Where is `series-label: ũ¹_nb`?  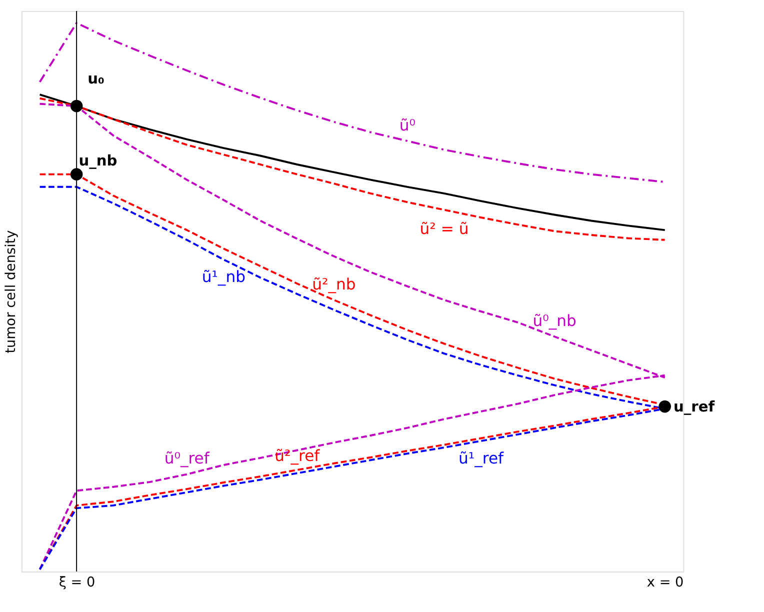
series-label: ũ¹_nb is located at coordinates (224, 277).